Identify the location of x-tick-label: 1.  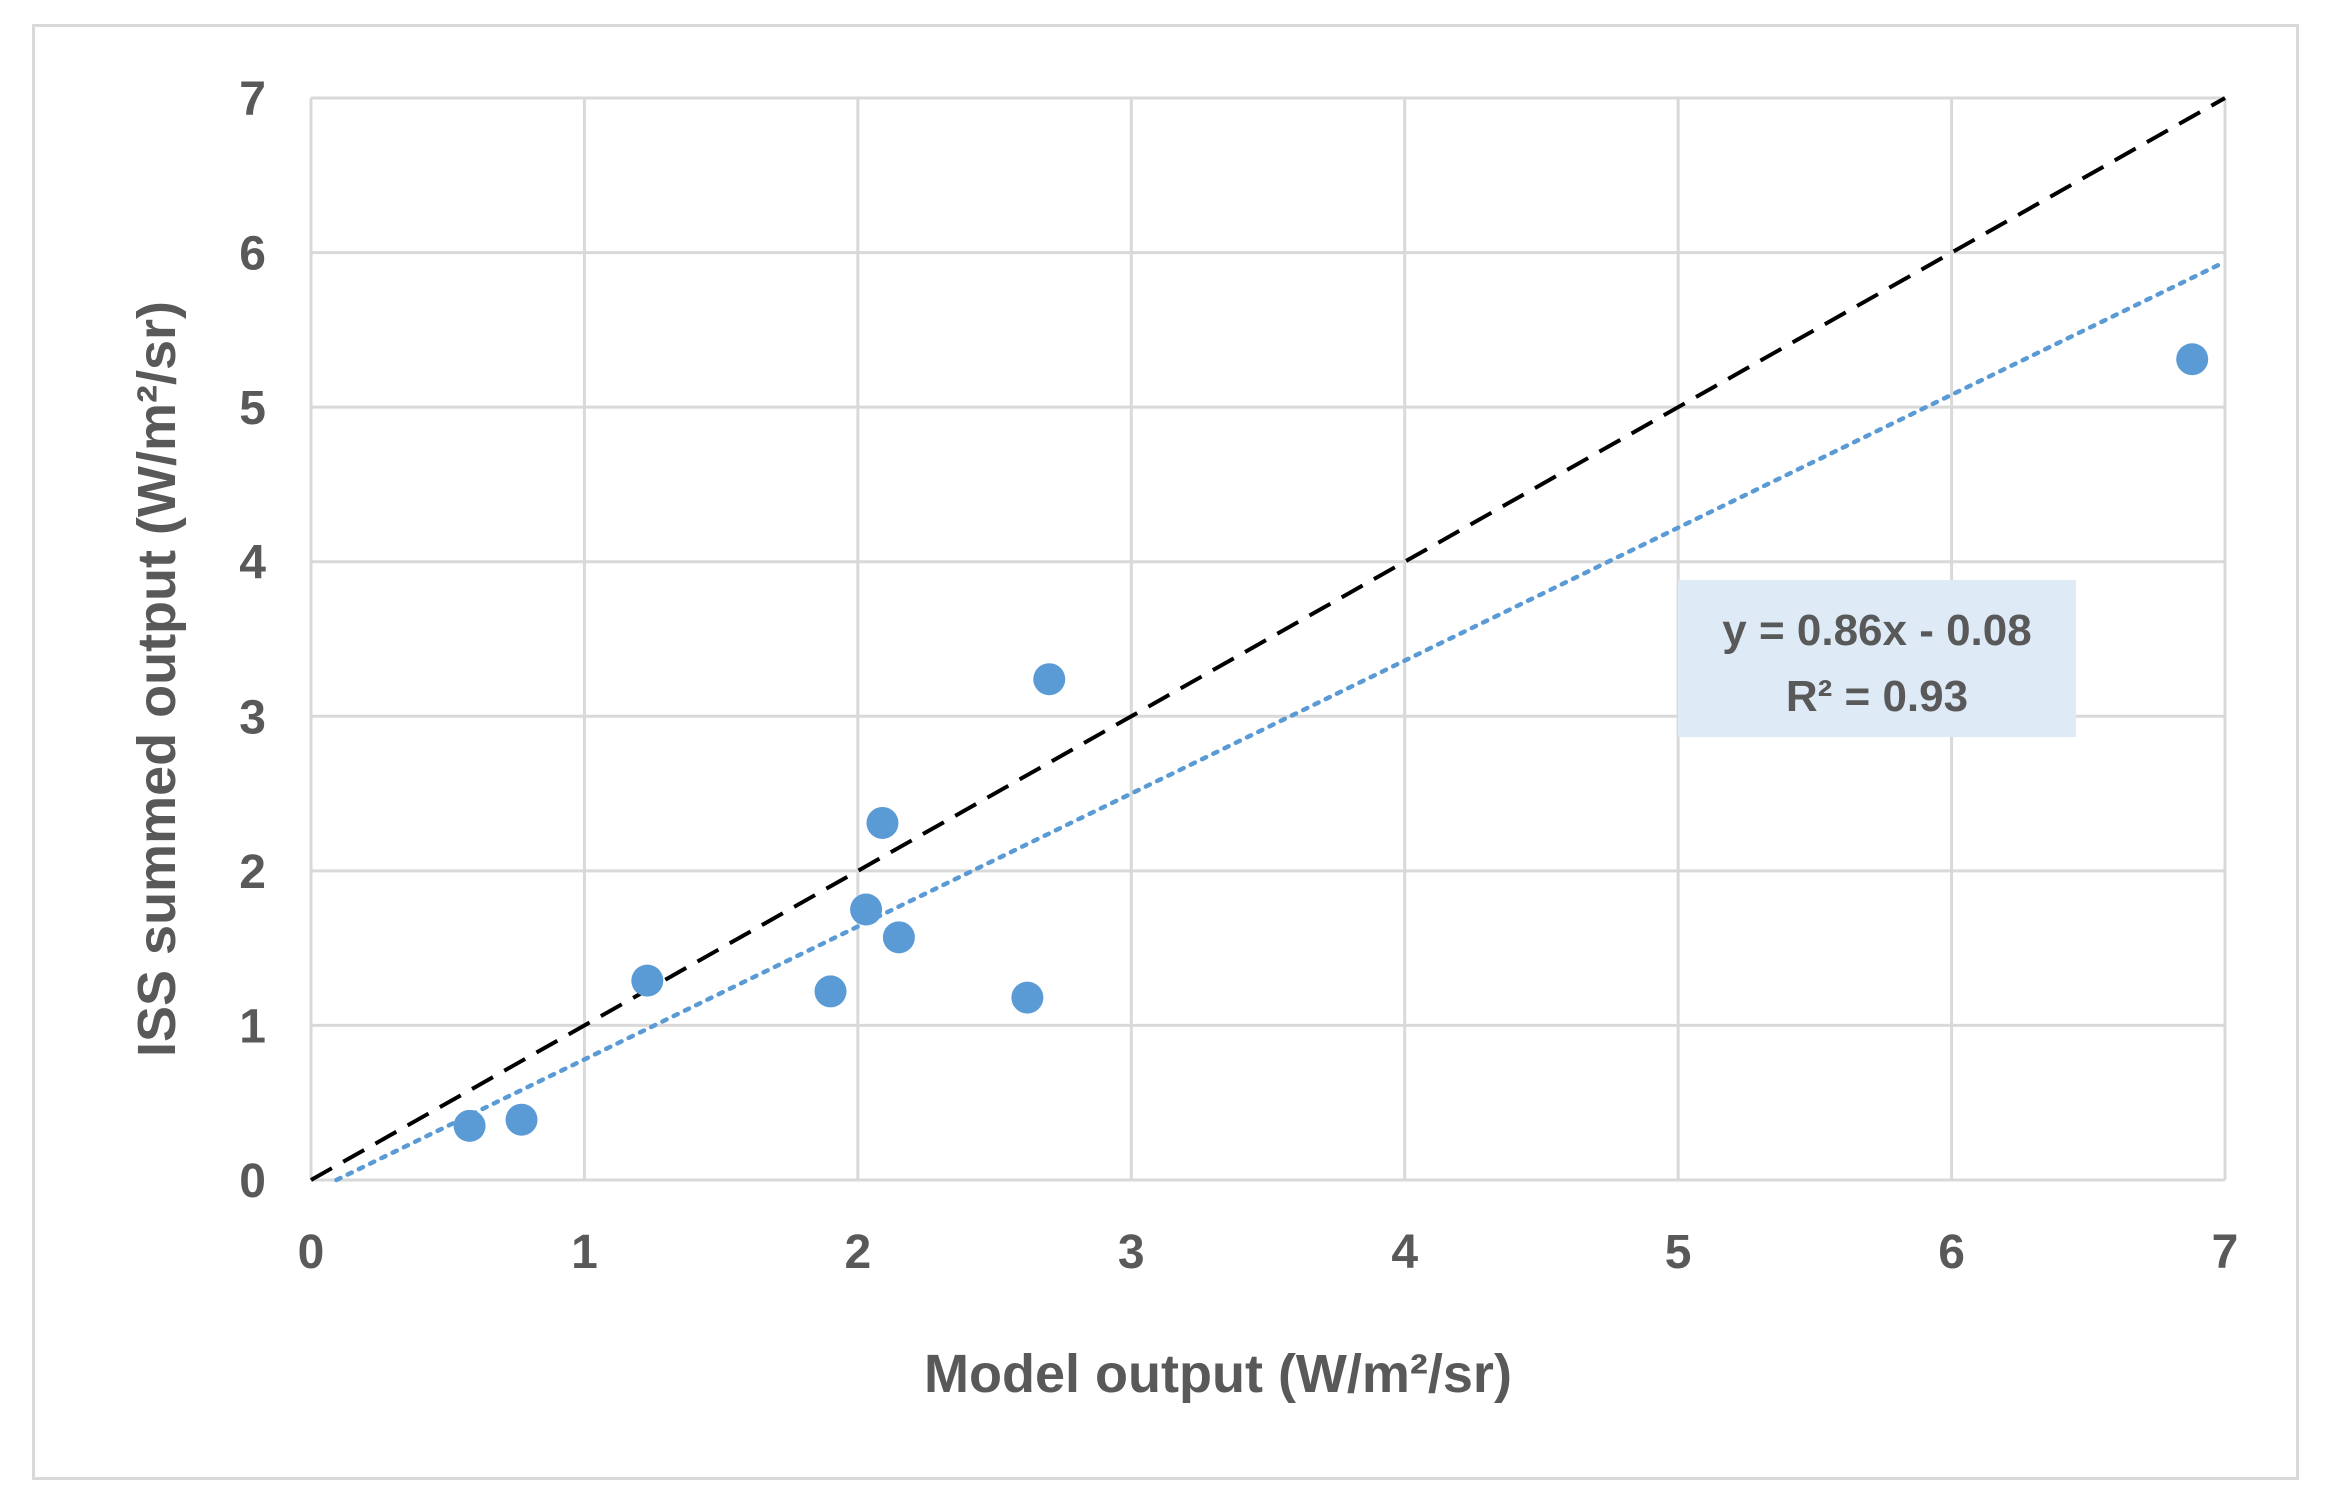
(584, 1252).